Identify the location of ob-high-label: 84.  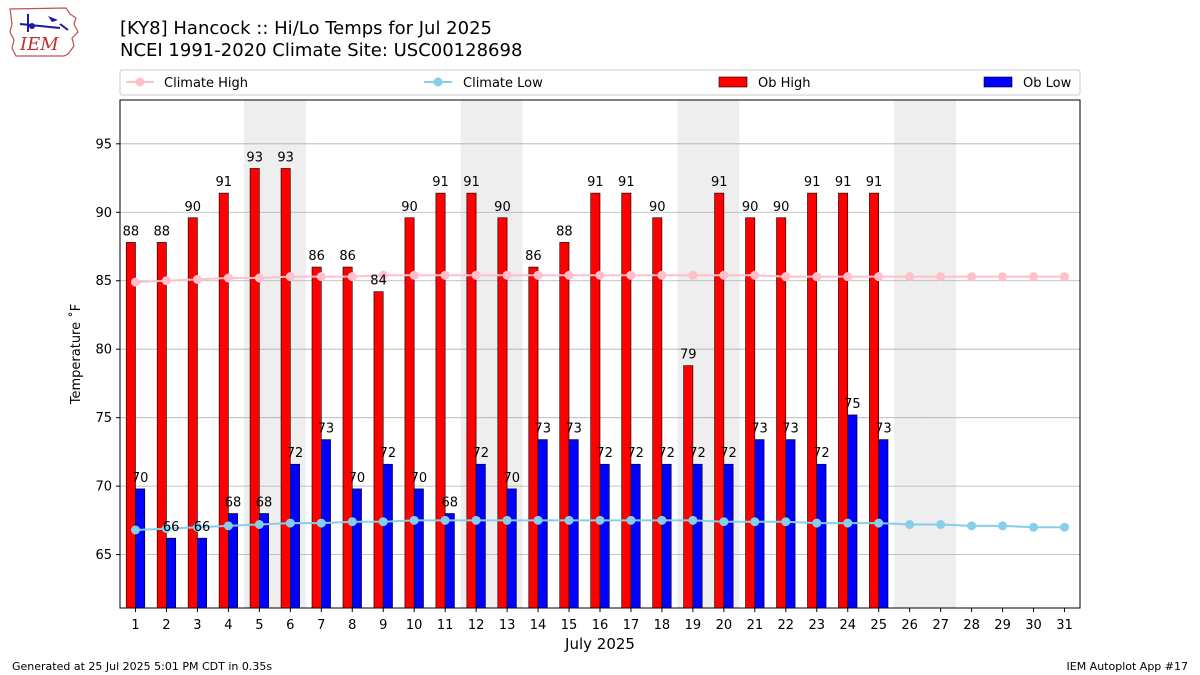
(378, 281).